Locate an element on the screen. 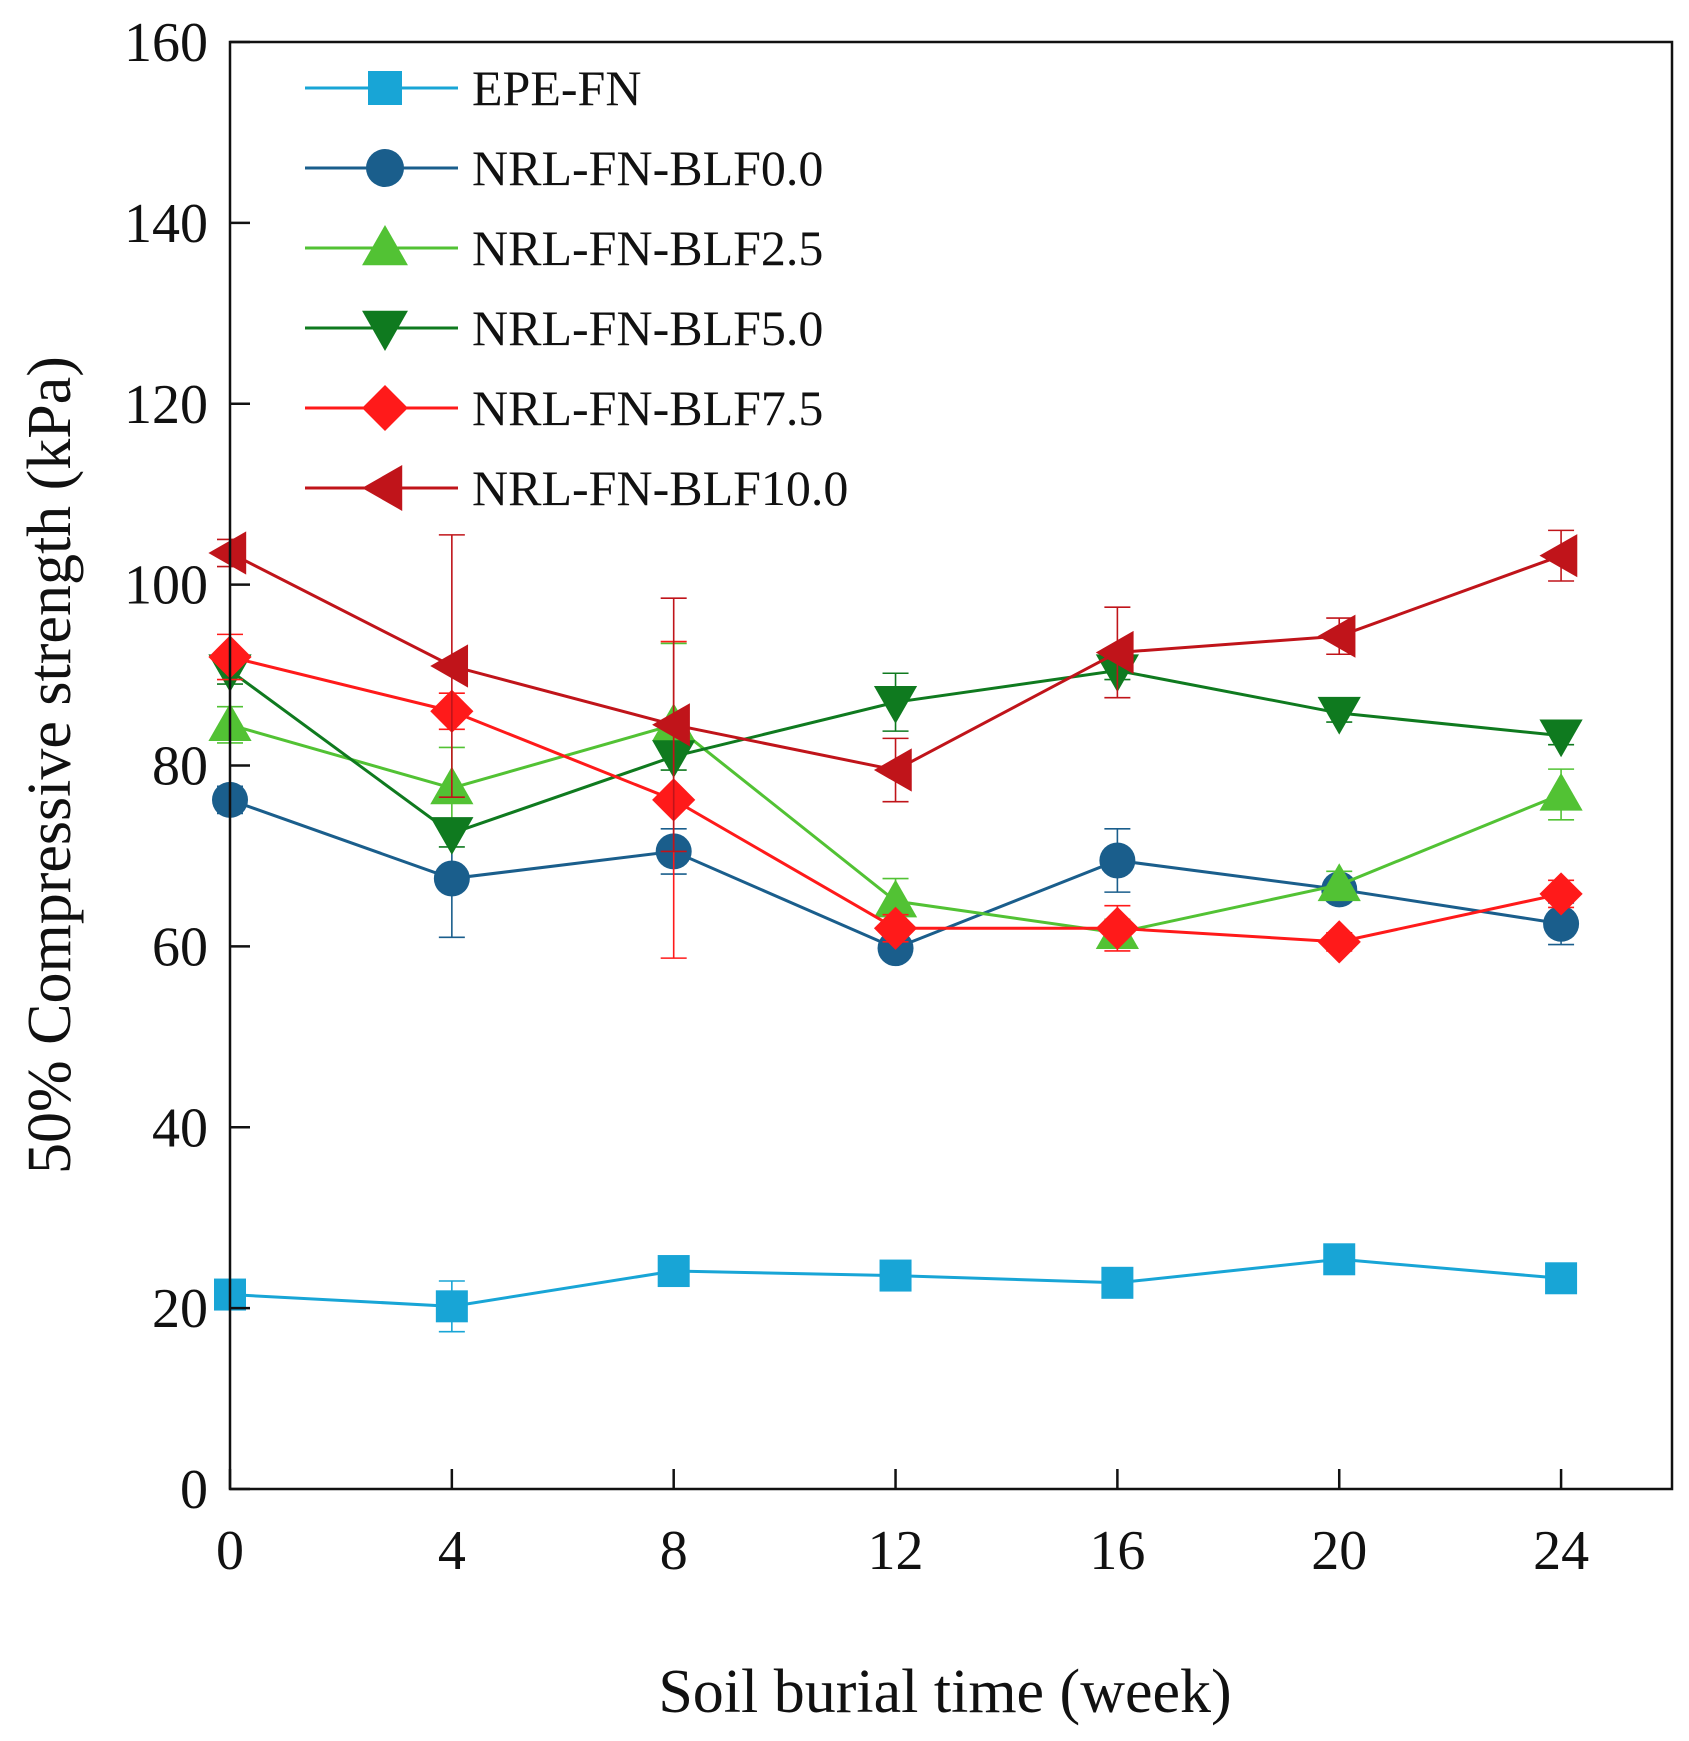 This screenshot has height=1741, width=1689. x-tick-label: 16 is located at coordinates (1117, 1551).